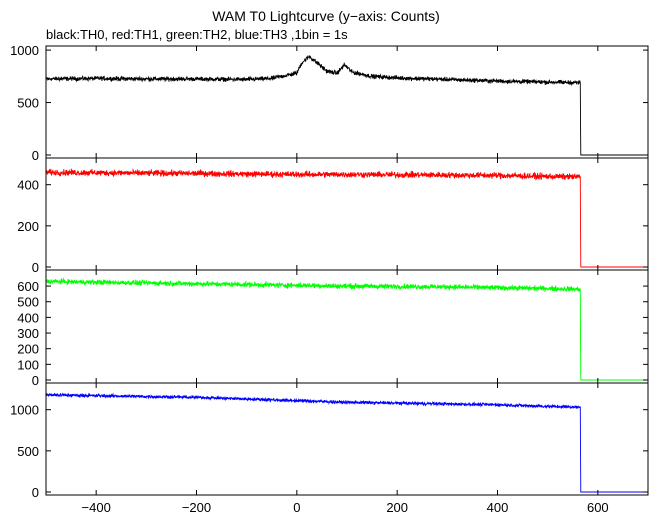  I want to click on y-tick-label: 600, so click(28, 286).